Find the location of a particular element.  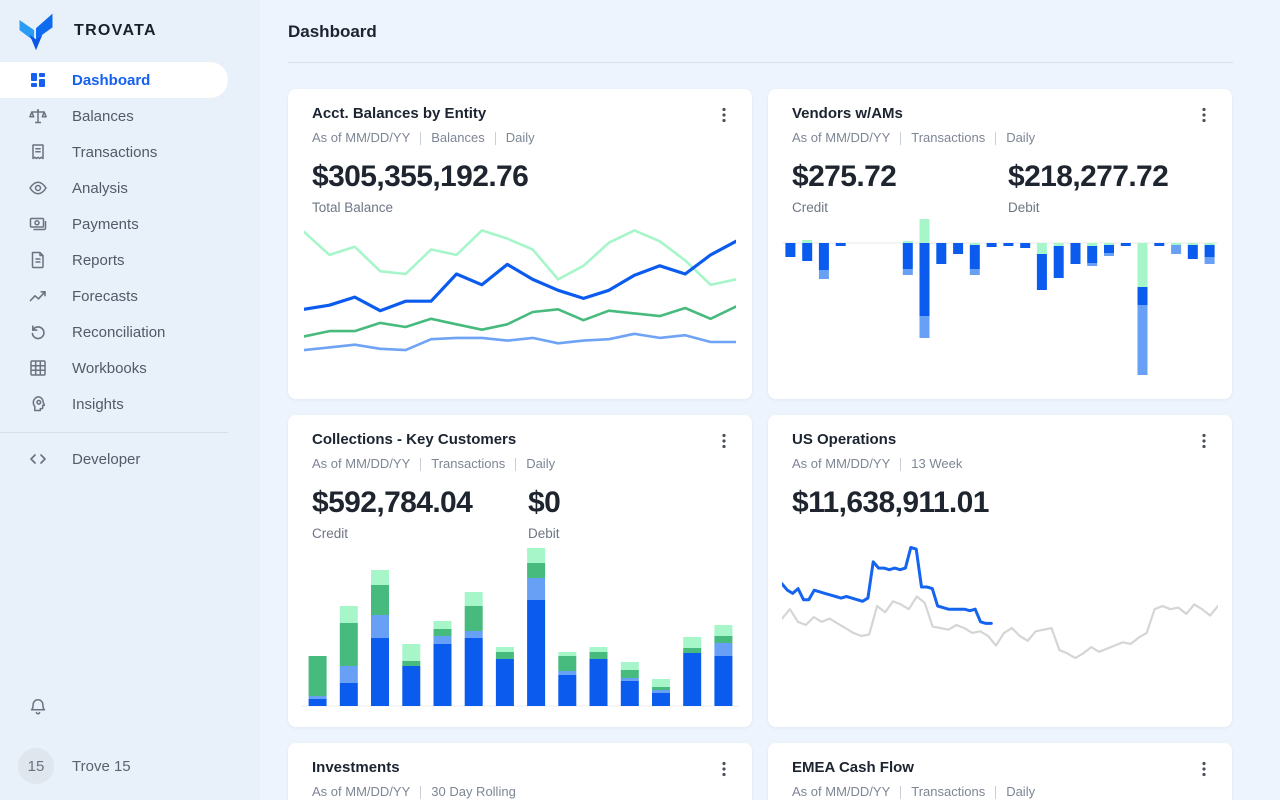

avatar: 15 is located at coordinates (36, 766).